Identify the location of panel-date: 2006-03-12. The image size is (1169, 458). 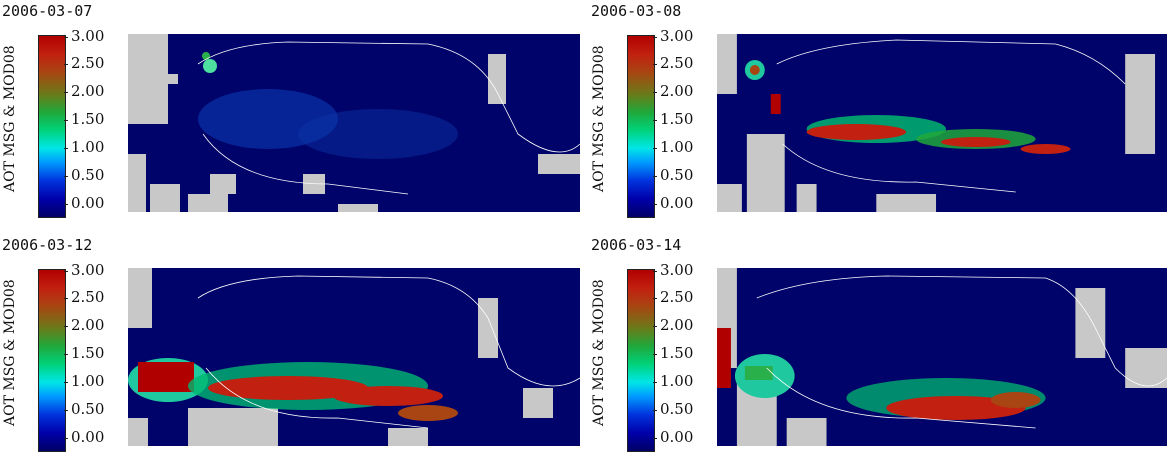
(47, 245).